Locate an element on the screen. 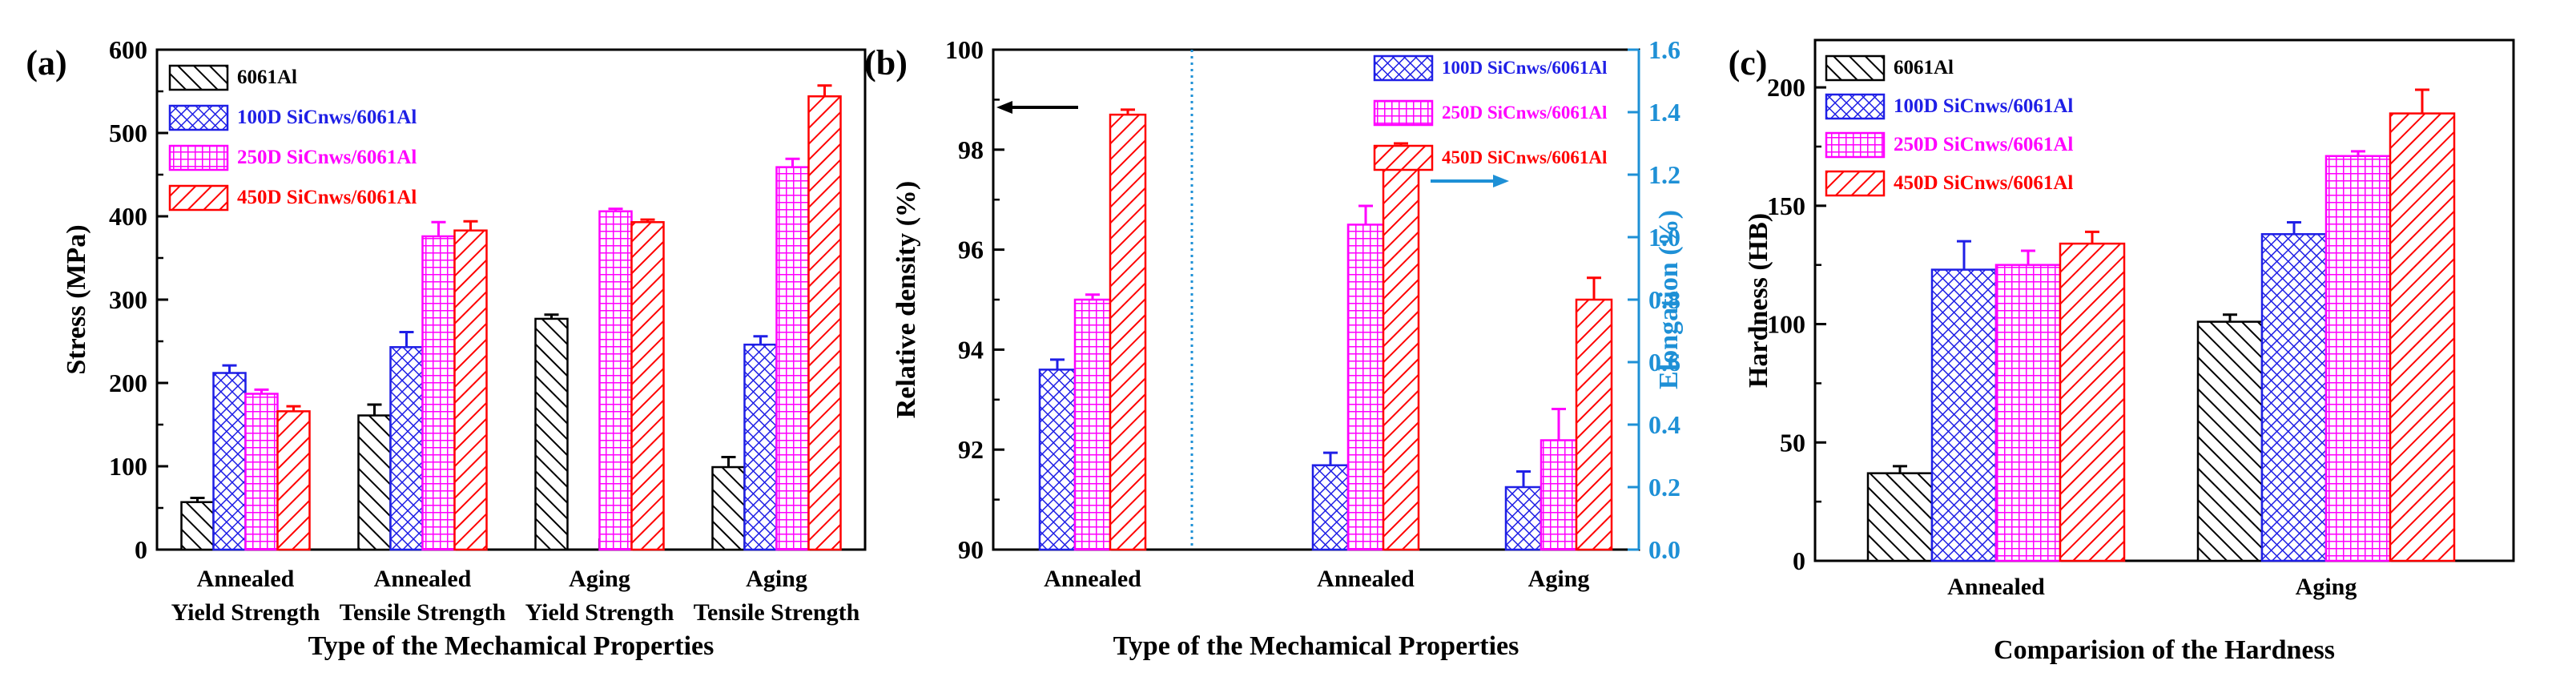 This screenshot has width=2576, height=689. x-axis-title: Comparision of the Hardness is located at coordinates (2164, 650).